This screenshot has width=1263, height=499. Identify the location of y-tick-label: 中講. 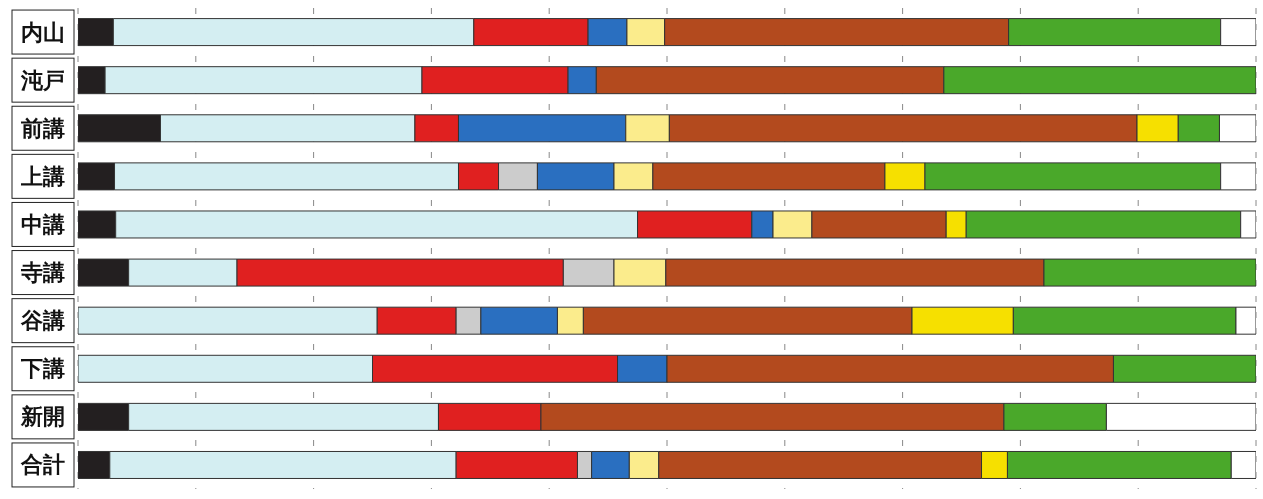
(43, 224).